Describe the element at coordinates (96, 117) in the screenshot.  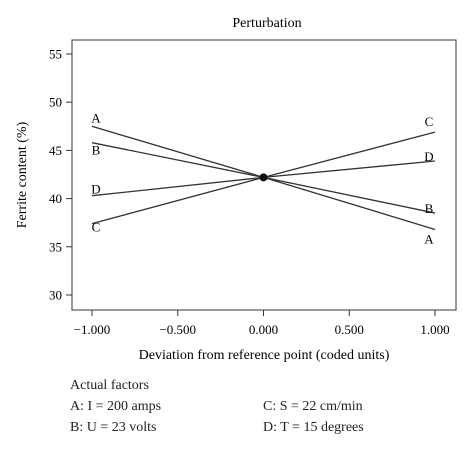
I see `series-label-left: A` at that location.